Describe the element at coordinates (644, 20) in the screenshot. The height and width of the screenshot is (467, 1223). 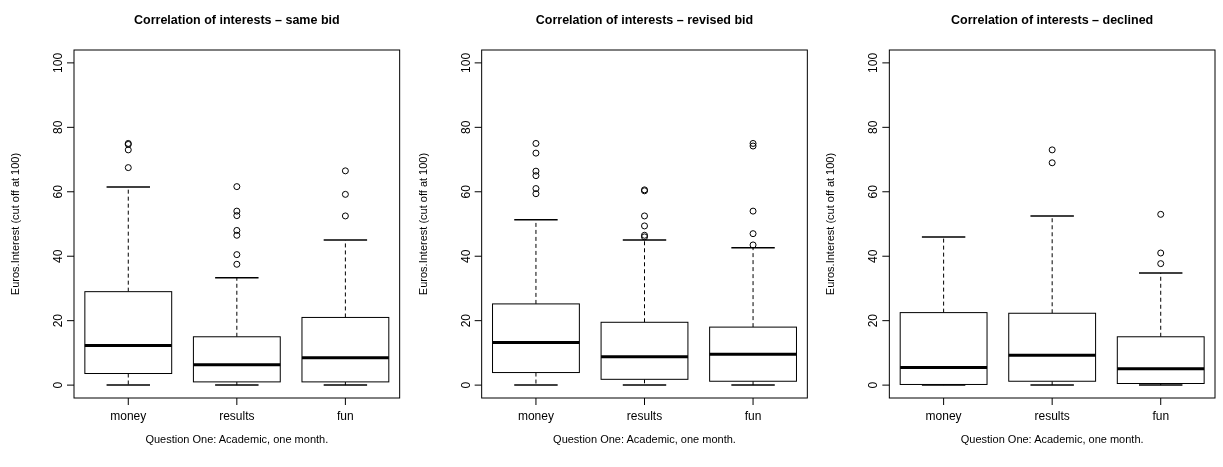
I see `chart-title: Correlation of interests – revised bid` at that location.